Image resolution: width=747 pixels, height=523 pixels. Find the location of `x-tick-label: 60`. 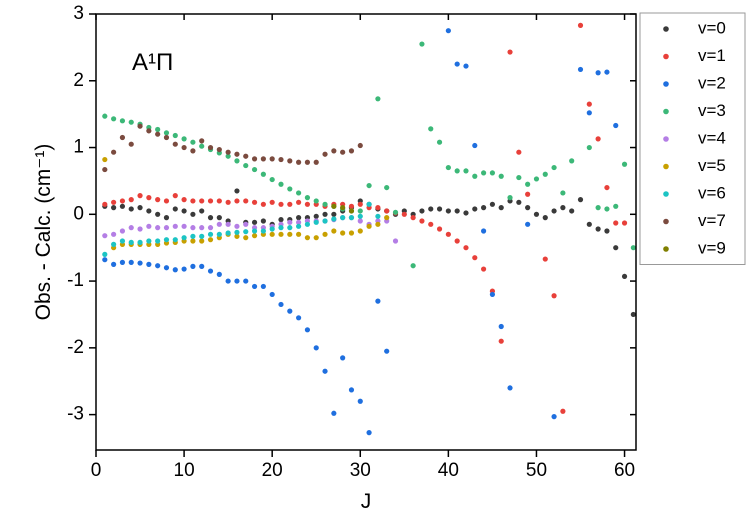

x-tick-label: 60 is located at coordinates (624, 470).